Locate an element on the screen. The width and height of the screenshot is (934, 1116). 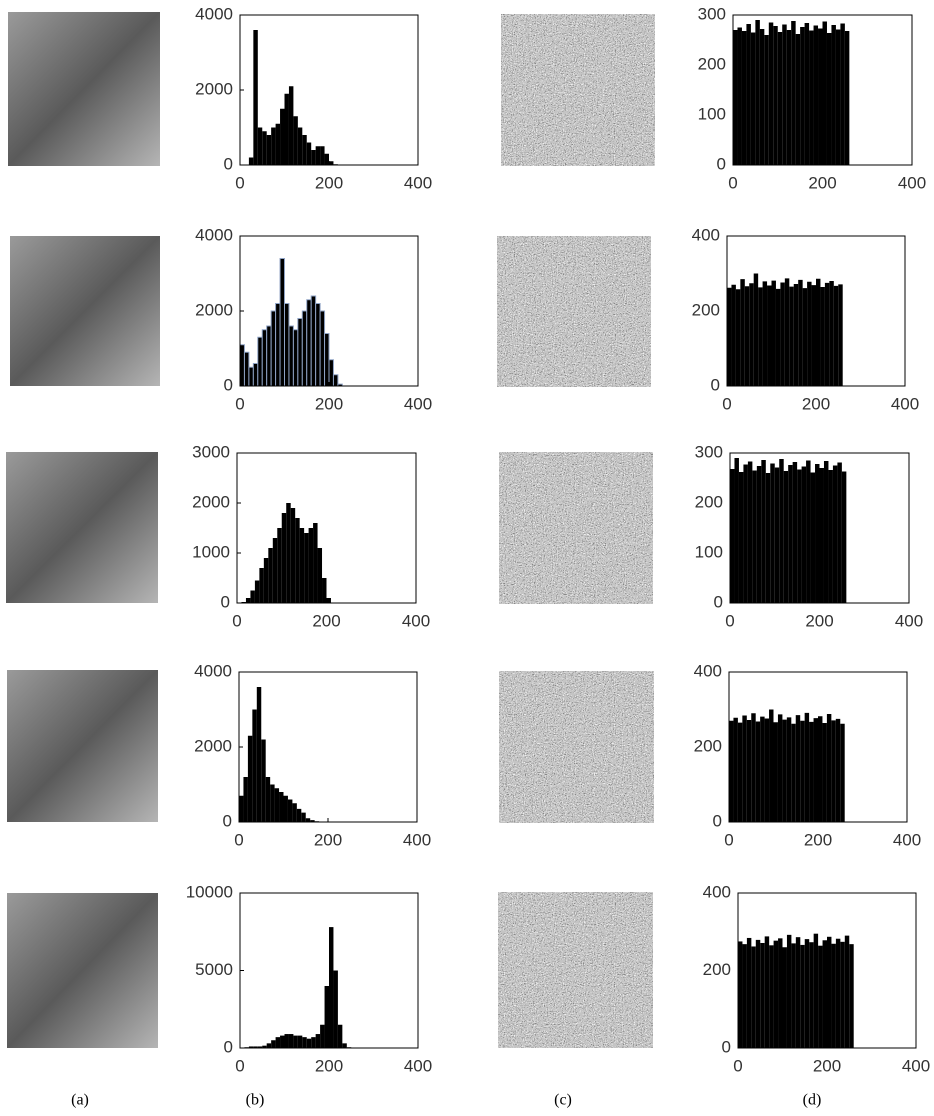
y-tick-label: 3000 is located at coordinates (211, 451).